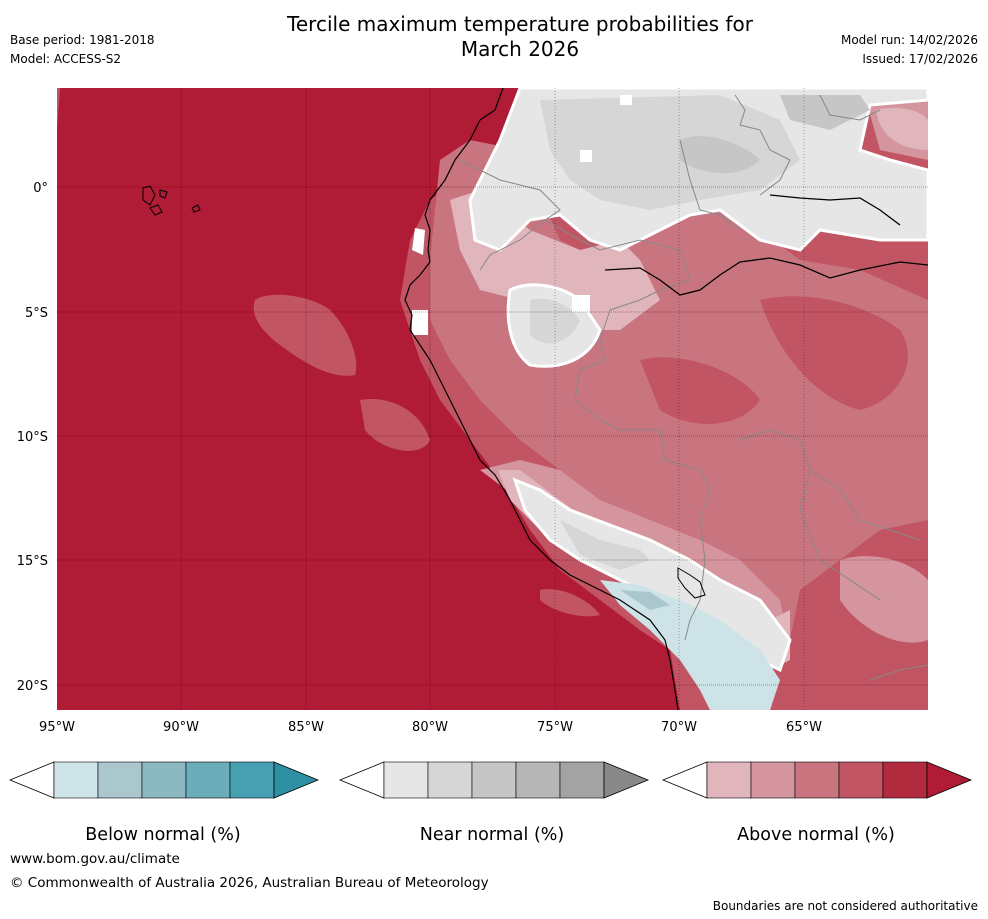  Describe the element at coordinates (181, 727) in the screenshot. I see `lon-label: 90°W` at that location.